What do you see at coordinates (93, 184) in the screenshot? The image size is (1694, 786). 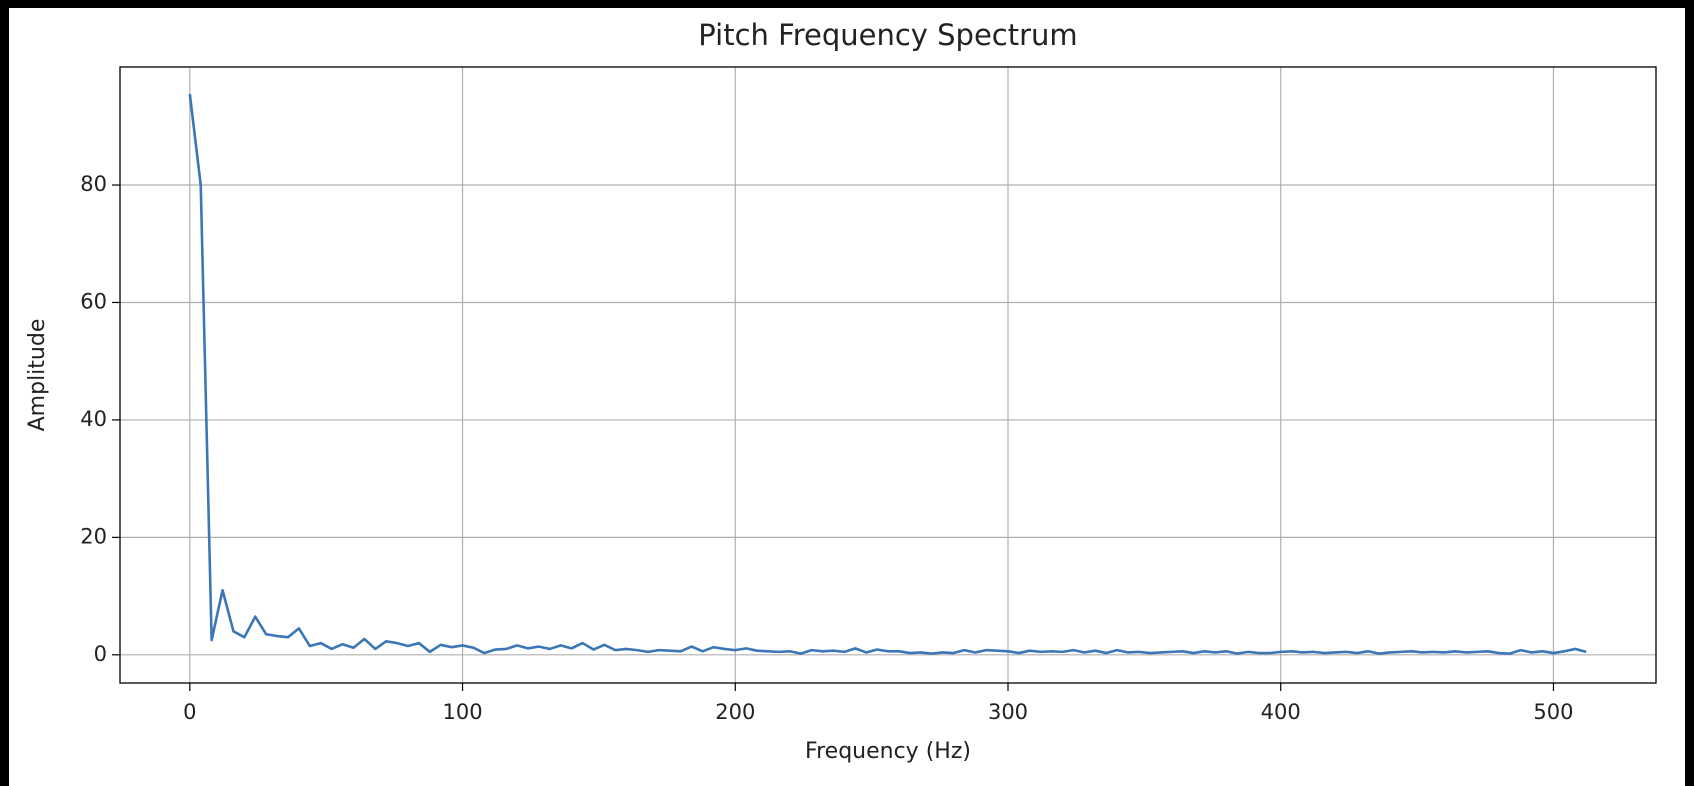 I see `y-tick-label: 80` at bounding box center [93, 184].